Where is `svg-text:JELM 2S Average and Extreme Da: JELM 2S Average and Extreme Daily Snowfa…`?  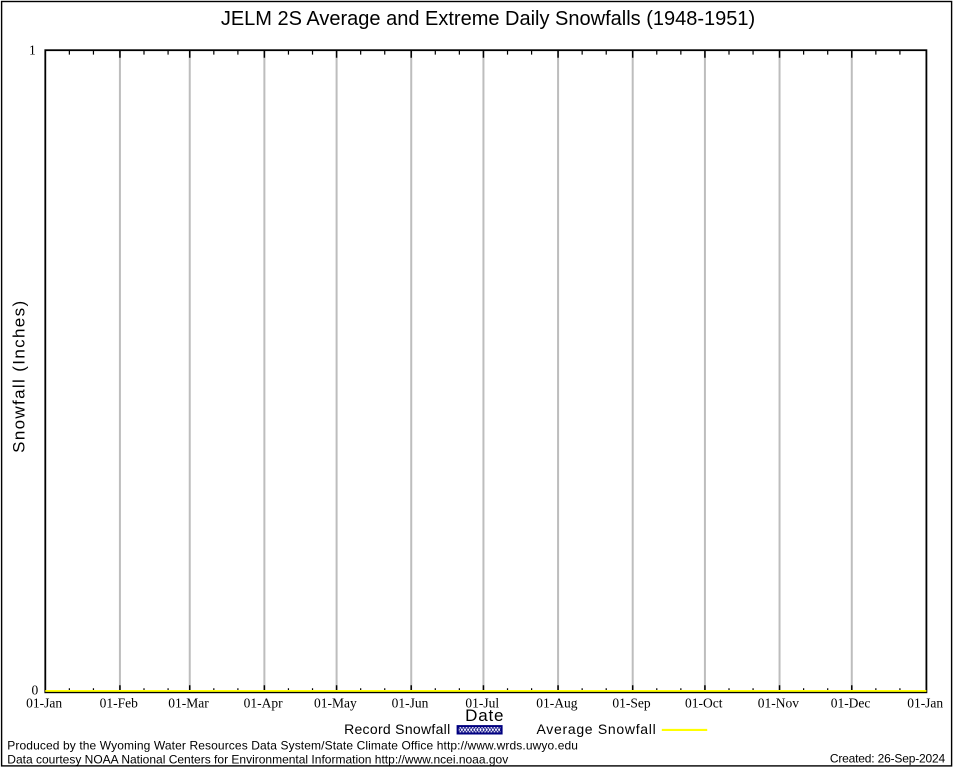
svg-text:JELM 2S Average and Extreme Da: JELM 2S Average and Extreme Daily Snowfa… is located at coordinates (488, 19).